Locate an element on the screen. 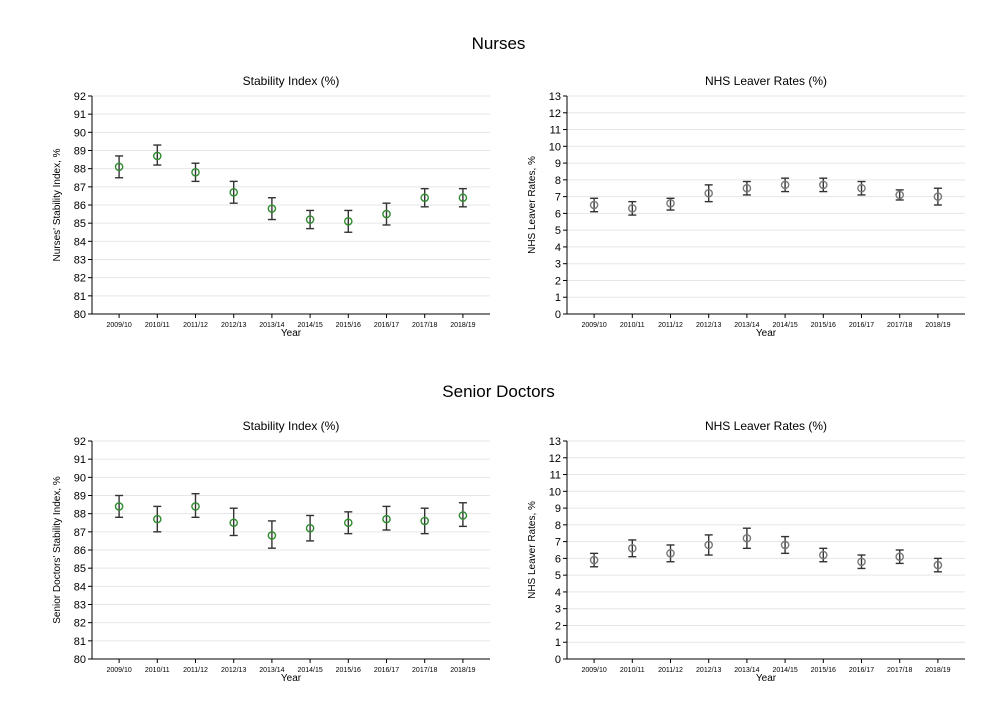  y-tick-label: 84 is located at coordinates (80, 587).